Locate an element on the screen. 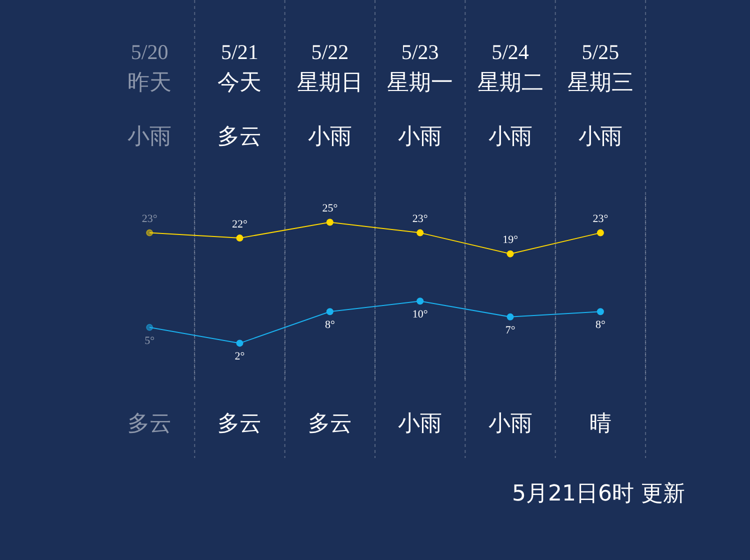  text: 星期三 is located at coordinates (600, 83).